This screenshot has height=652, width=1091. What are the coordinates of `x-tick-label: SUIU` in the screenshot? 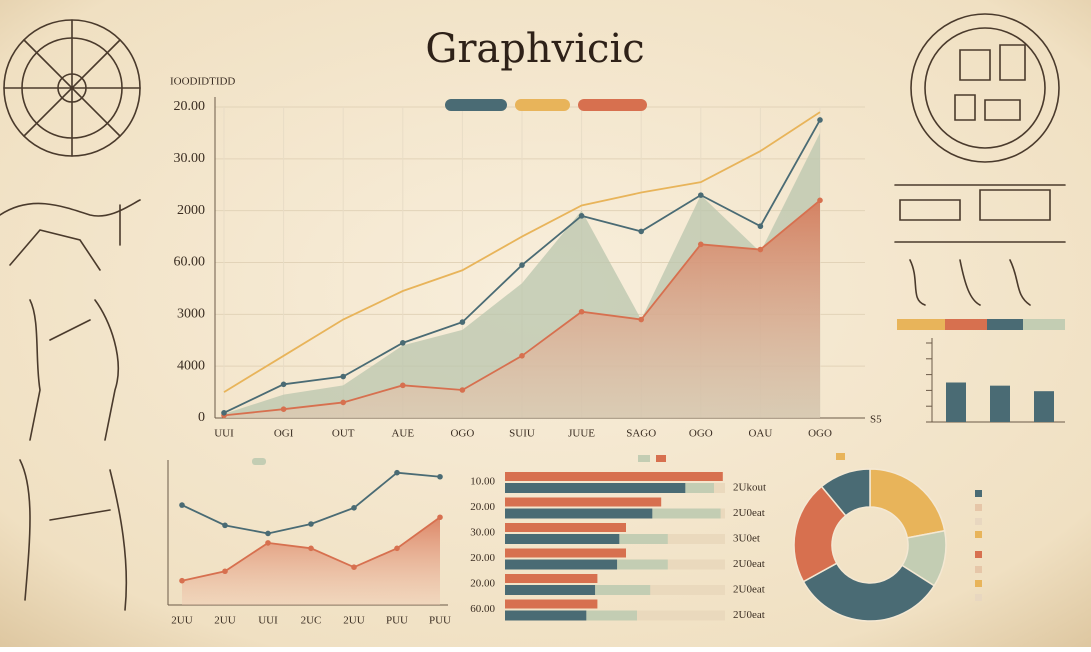 It's located at (522, 434).